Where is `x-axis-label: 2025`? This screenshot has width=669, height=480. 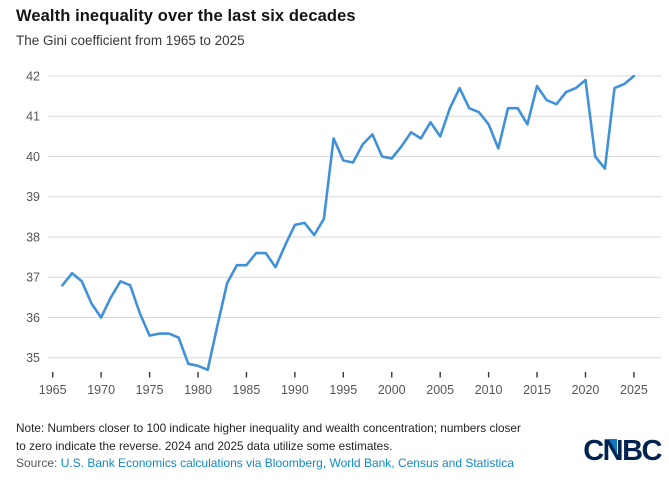
x-axis-label: 2025 is located at coordinates (634, 390).